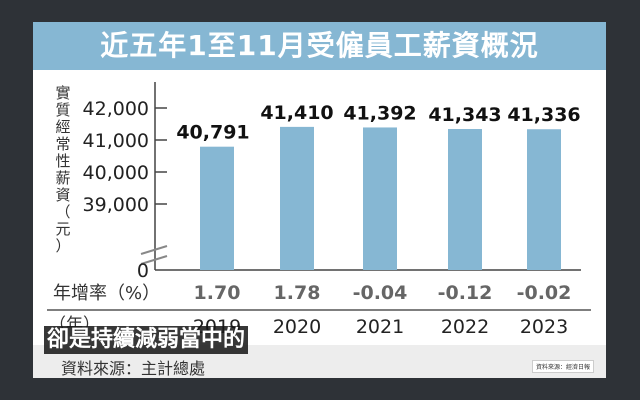 The image size is (640, 400). What do you see at coordinates (465, 327) in the screenshot?
I see `x-tick-label: 2022` at bounding box center [465, 327].